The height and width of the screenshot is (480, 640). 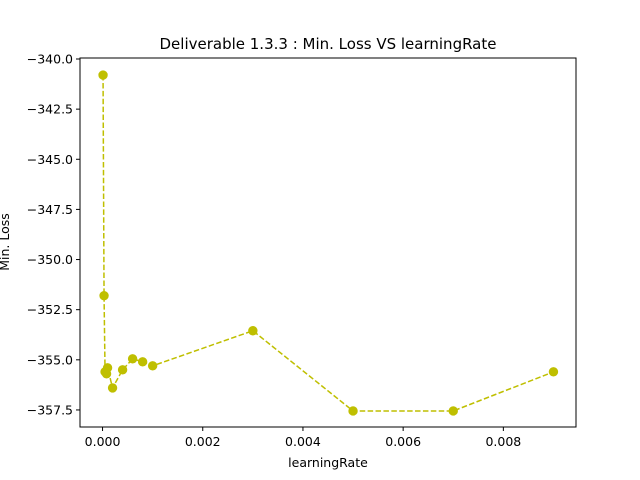 I want to click on y-tick-label: −352.5, so click(x=50, y=309).